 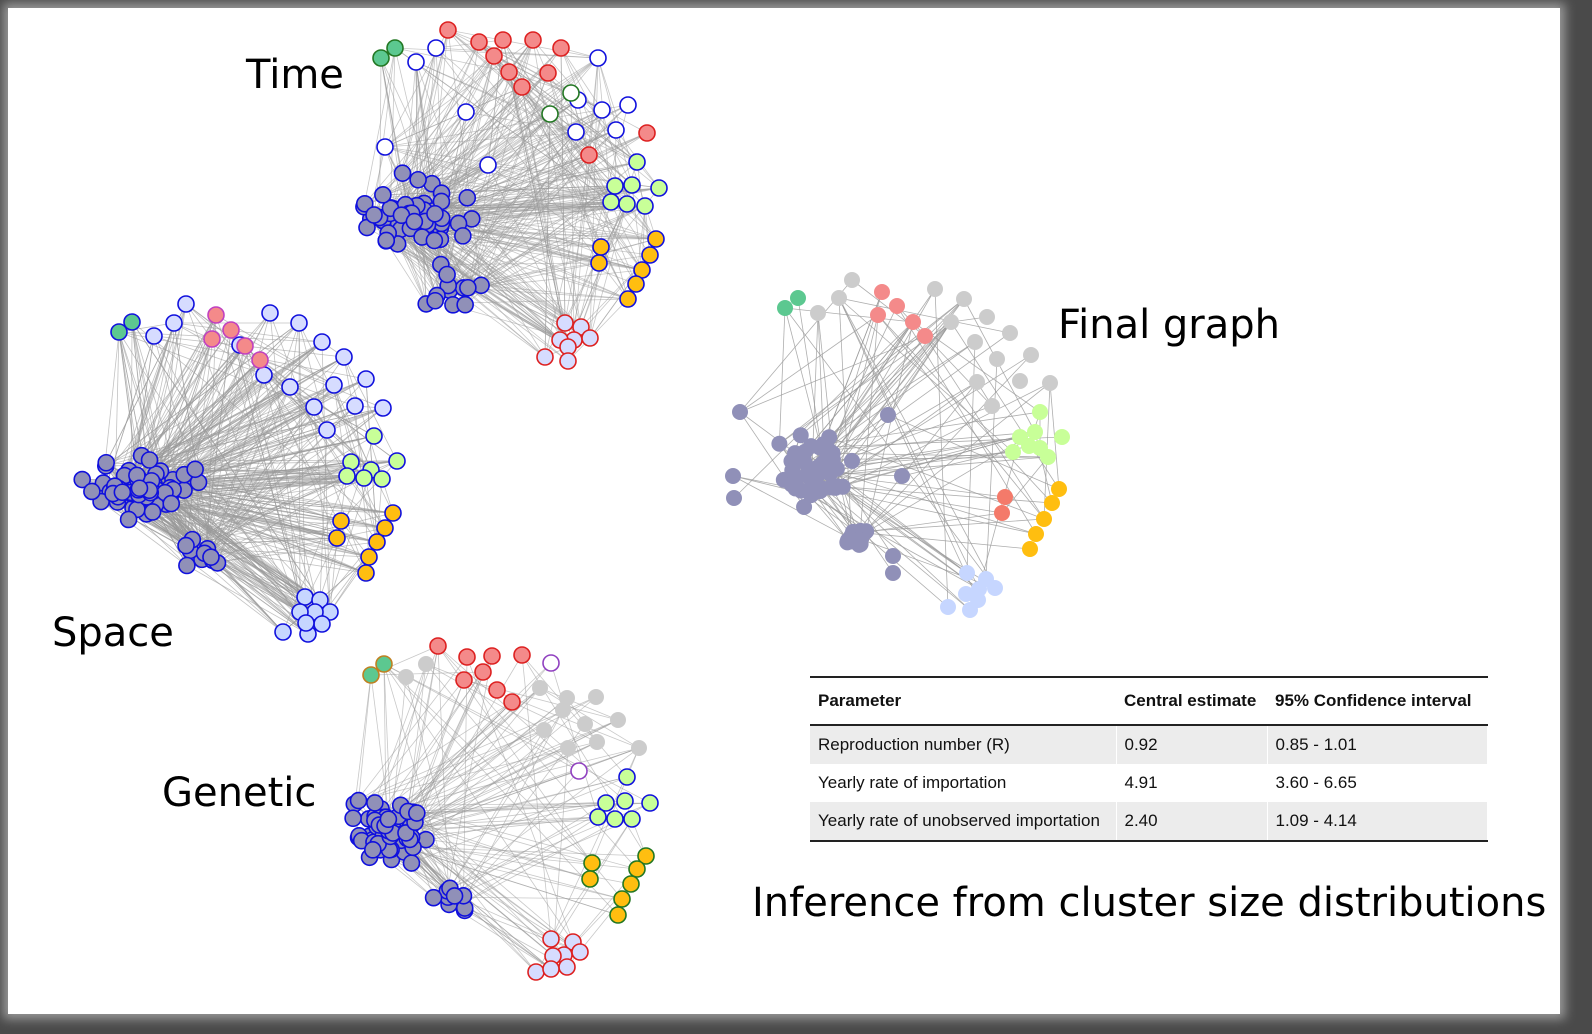 I want to click on cell-ci: 3.60 - 6.65, so click(x=1377, y=783).